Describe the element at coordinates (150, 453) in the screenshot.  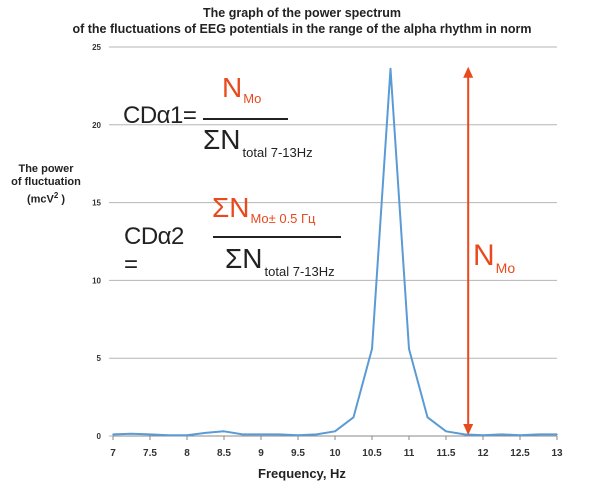
I see `x-tick-label: 7.5` at that location.